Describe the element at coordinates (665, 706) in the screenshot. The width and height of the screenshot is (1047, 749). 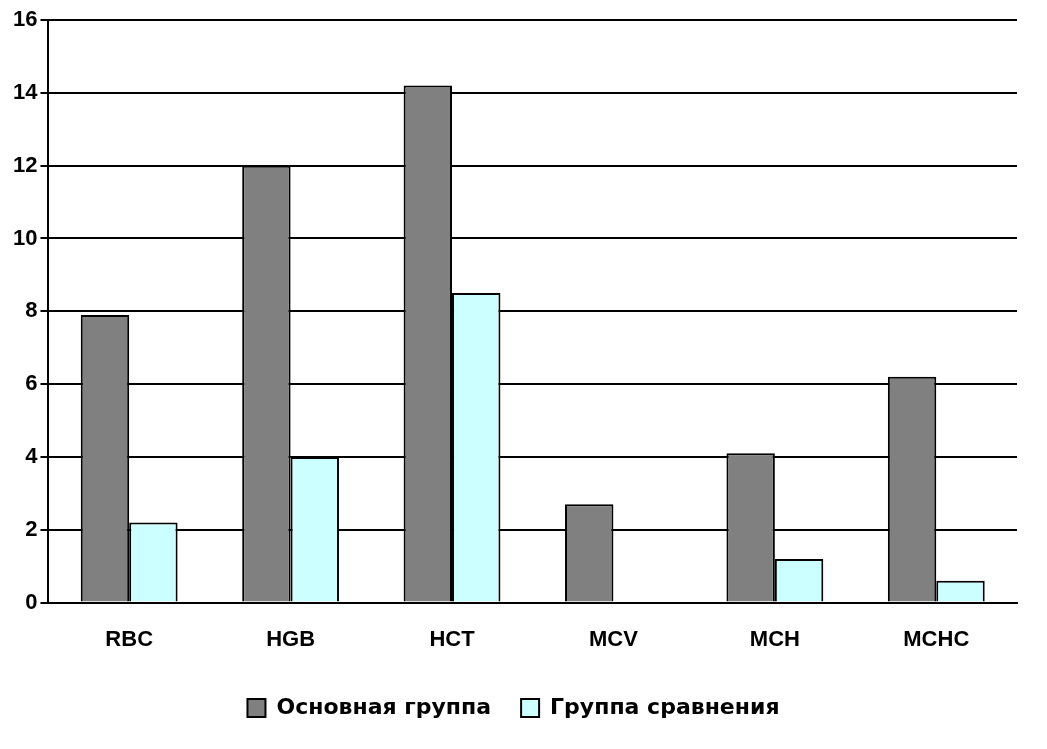
I see `legend-label: Группа сравнения` at that location.